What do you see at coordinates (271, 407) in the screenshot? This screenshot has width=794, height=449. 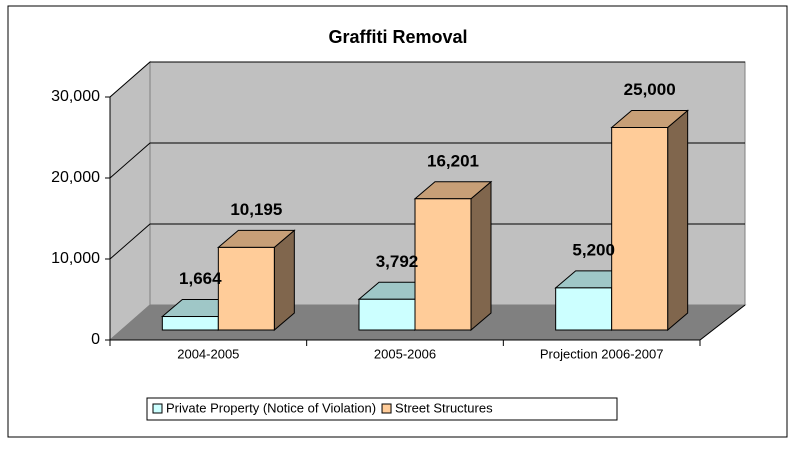 I see `legend-label: Private Property (Notice of Violation)` at bounding box center [271, 407].